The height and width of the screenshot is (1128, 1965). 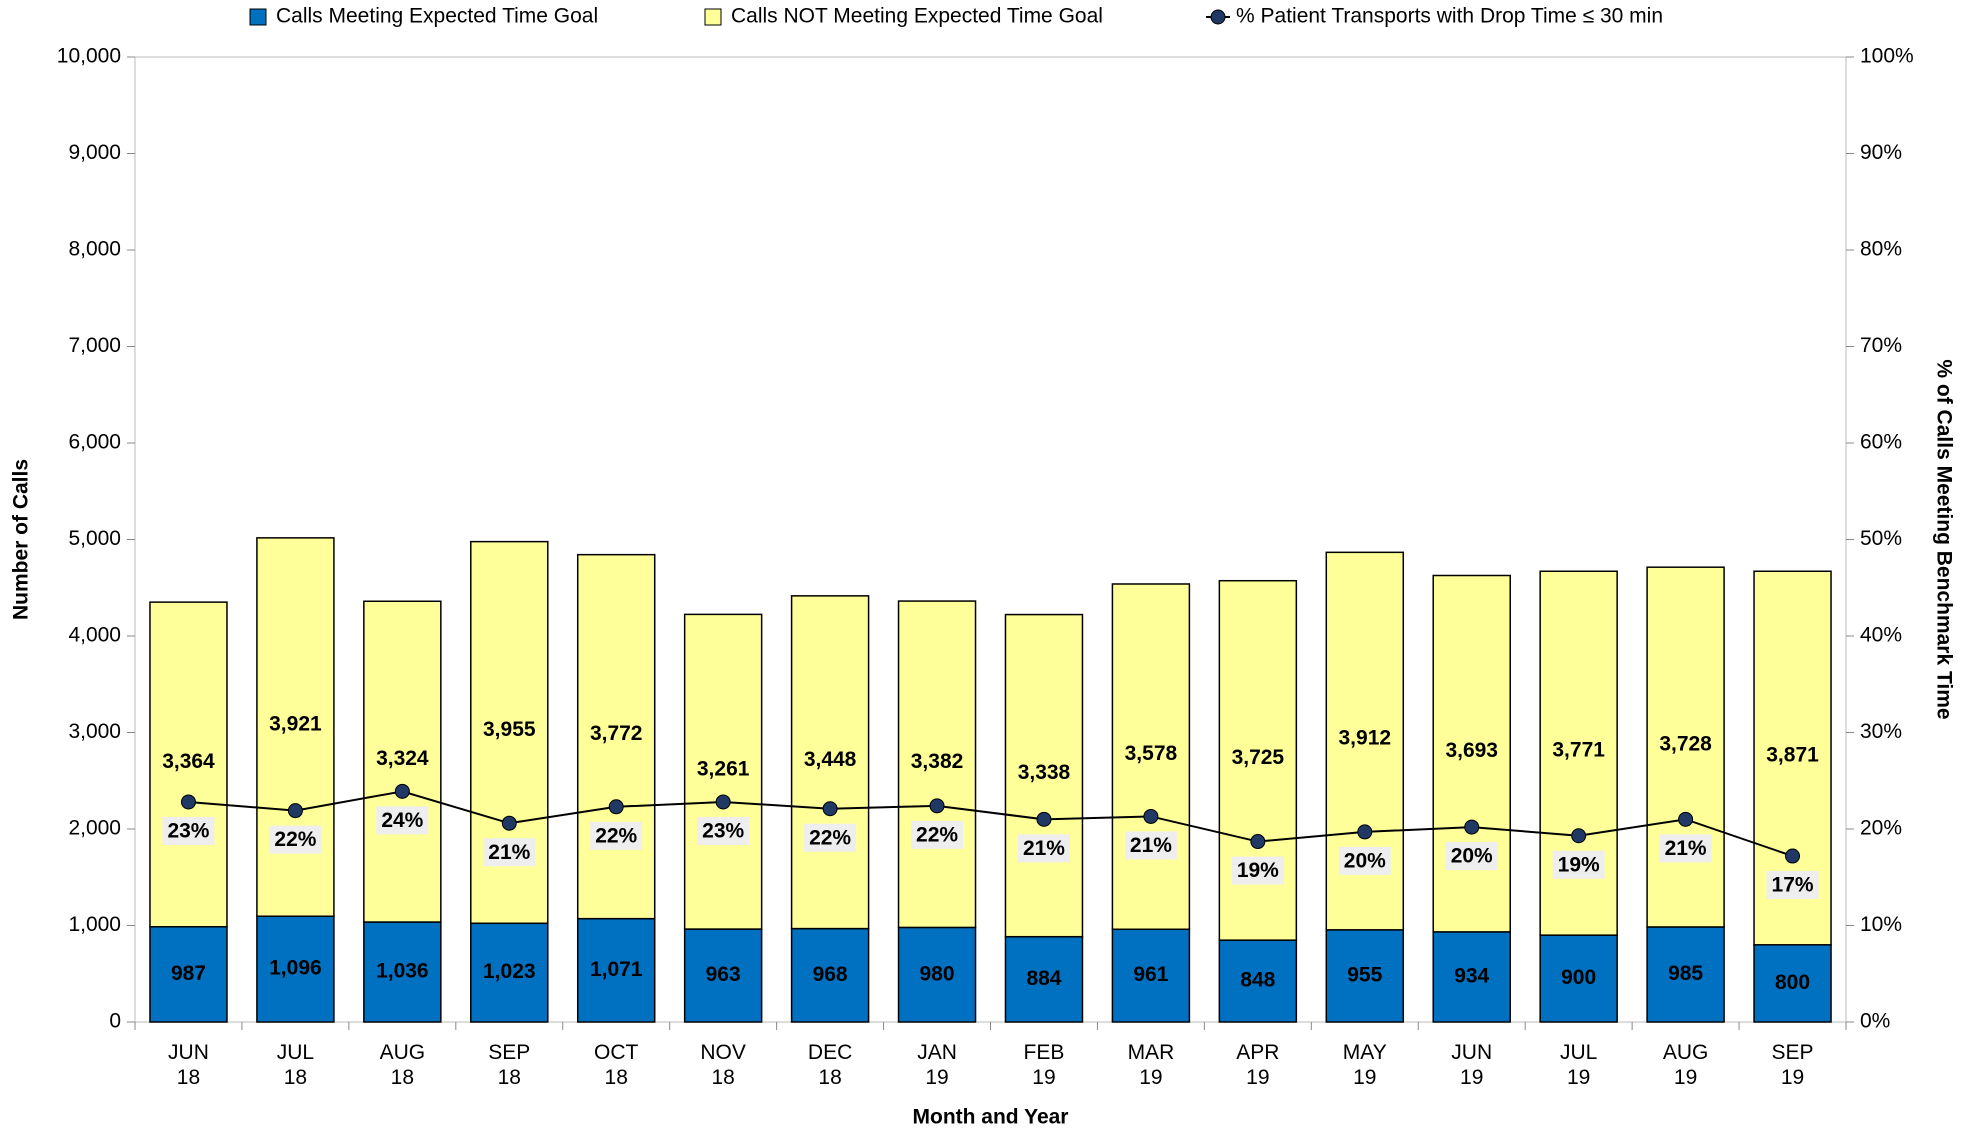 What do you see at coordinates (94, 731) in the screenshot?
I see `y-tick-label: 3,000` at bounding box center [94, 731].